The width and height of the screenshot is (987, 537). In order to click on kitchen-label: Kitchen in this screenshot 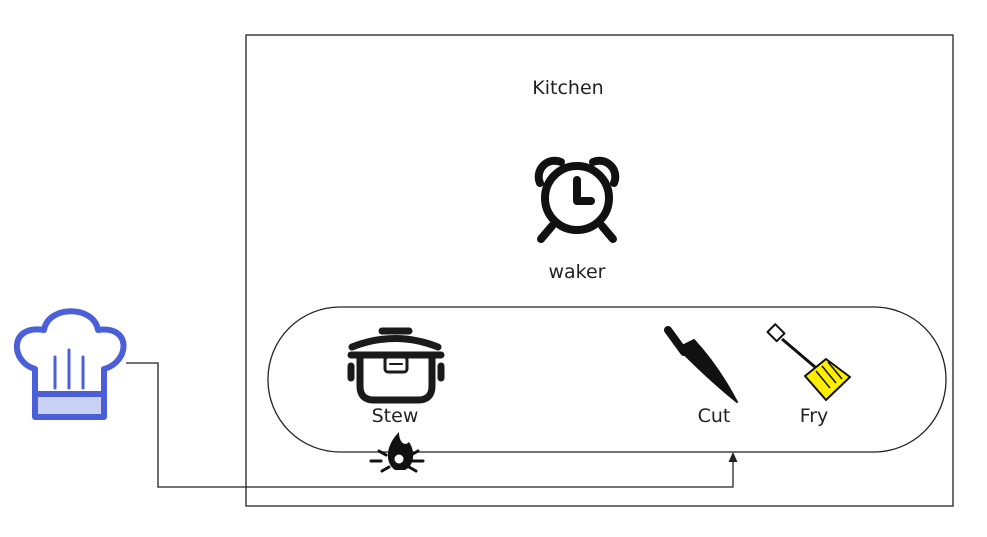, I will do `click(567, 88)`.